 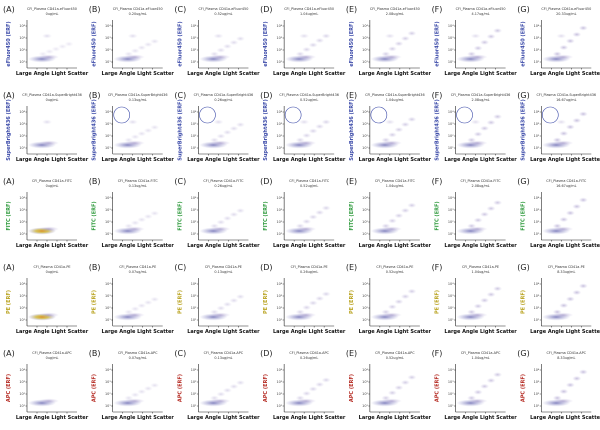 What do you see at coordinates (437, 181) in the screenshot?
I see `panel-letter: (F)` at bounding box center [437, 181].